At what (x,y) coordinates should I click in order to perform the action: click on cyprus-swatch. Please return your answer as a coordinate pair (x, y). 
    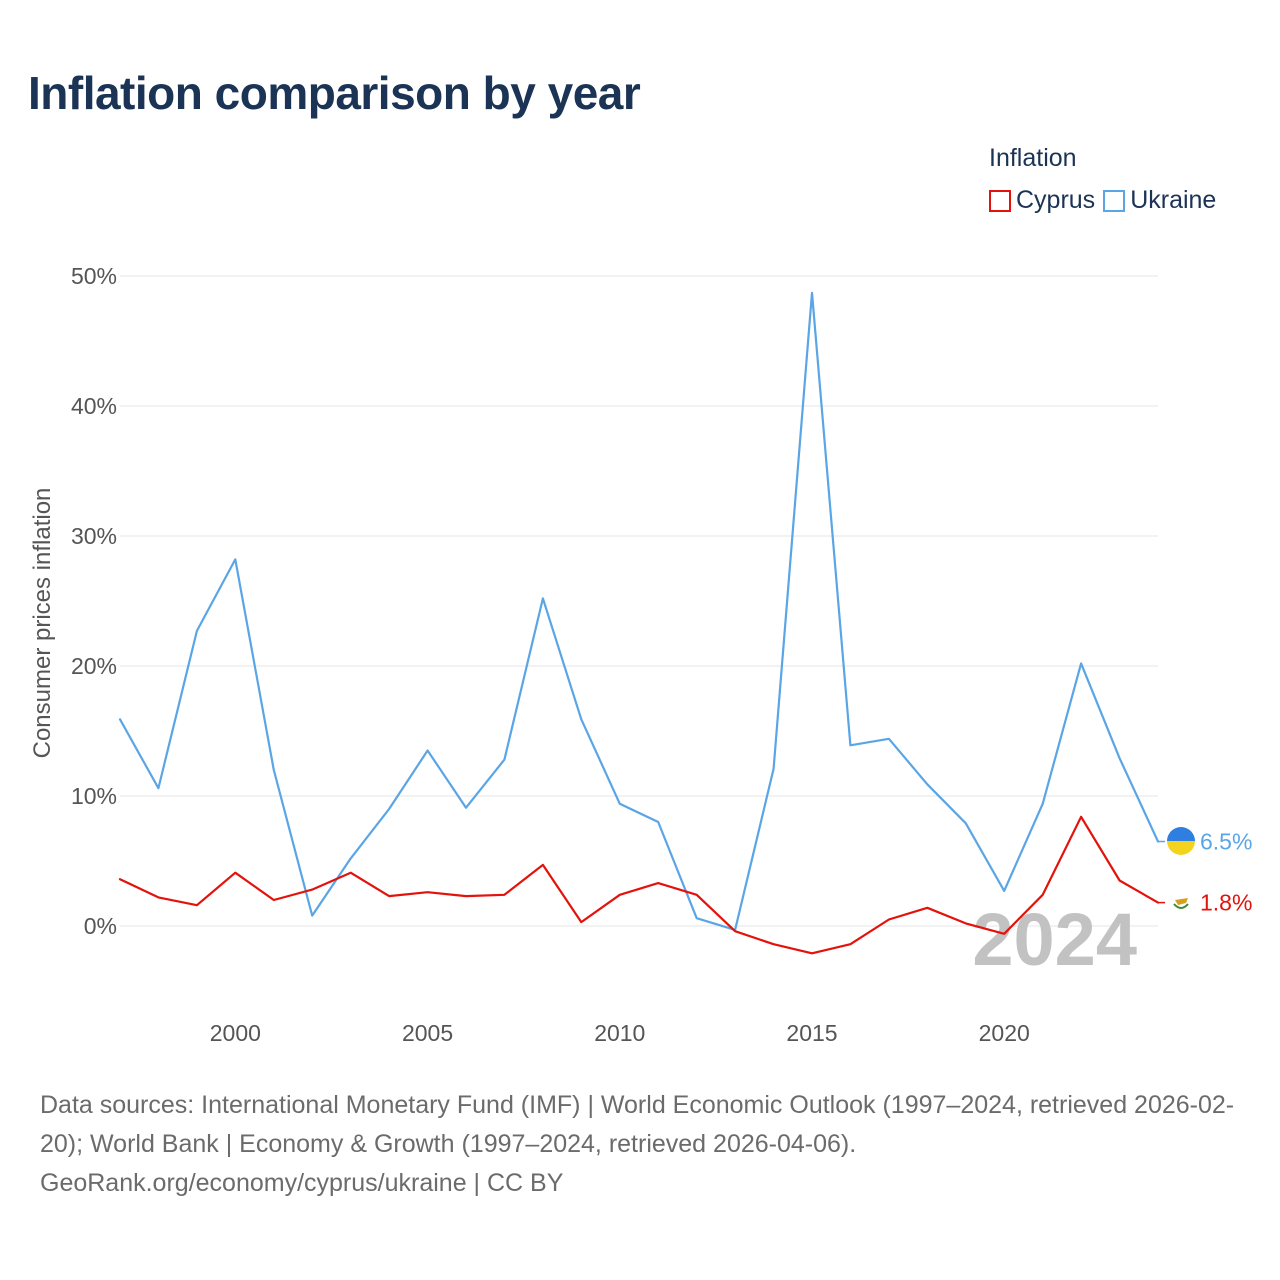
    Looking at the image, I should click on (1000, 200).